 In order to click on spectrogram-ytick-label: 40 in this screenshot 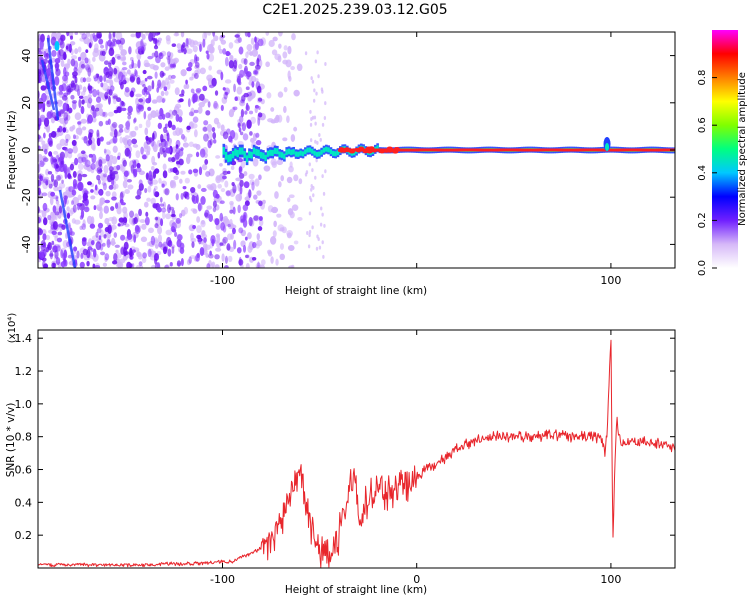, I will do `click(26, 56)`.